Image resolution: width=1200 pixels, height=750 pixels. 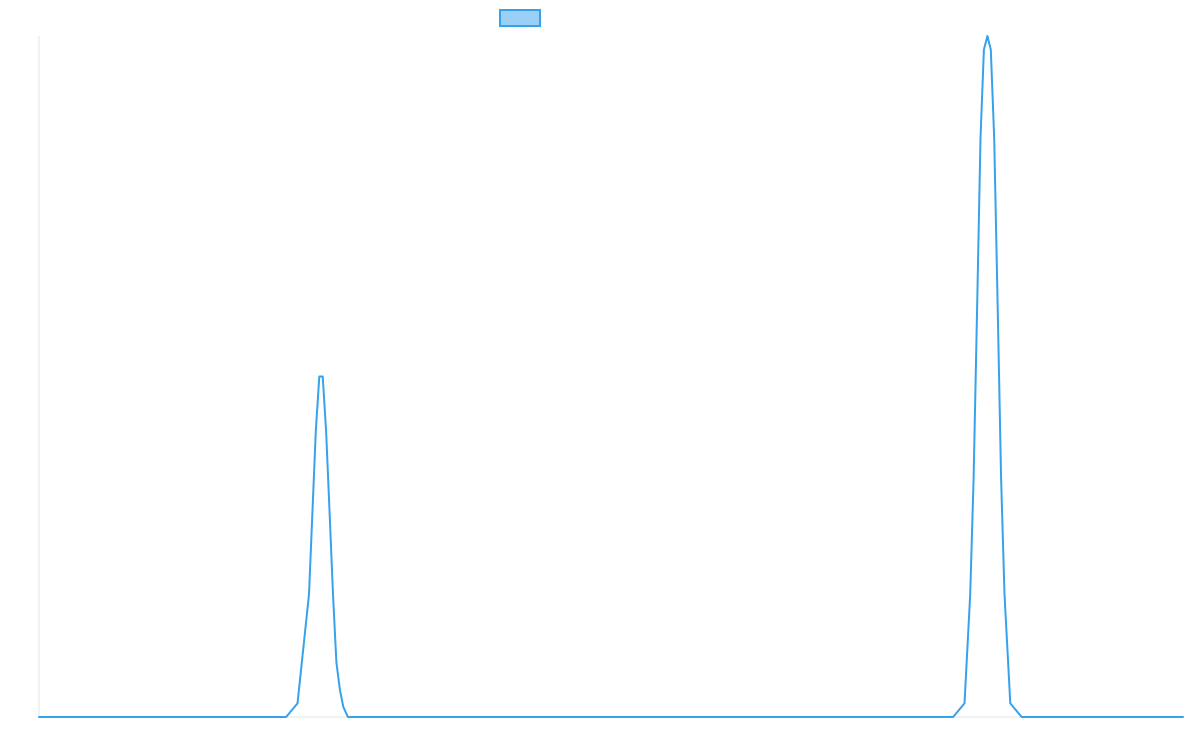 I want to click on legend, so click(x=520, y=18).